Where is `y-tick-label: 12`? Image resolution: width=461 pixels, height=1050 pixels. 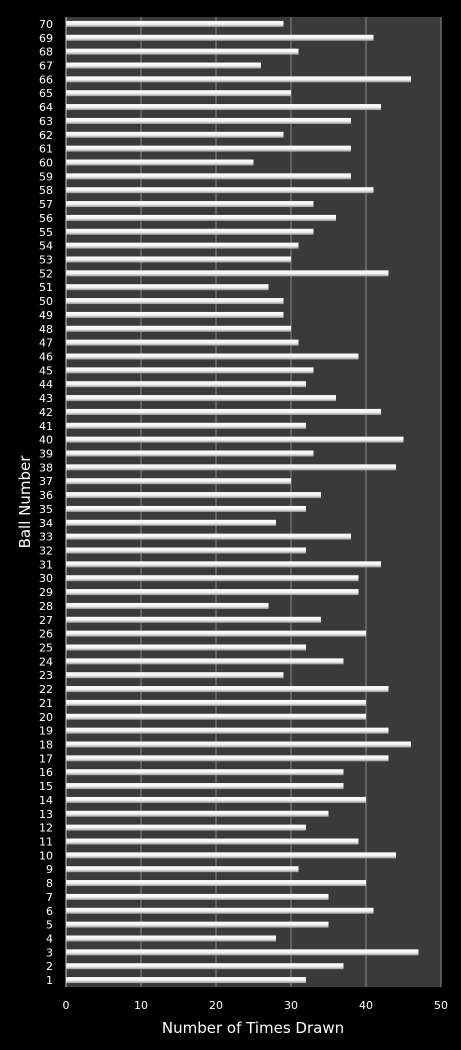 y-tick-label: 12 is located at coordinates (46, 828).